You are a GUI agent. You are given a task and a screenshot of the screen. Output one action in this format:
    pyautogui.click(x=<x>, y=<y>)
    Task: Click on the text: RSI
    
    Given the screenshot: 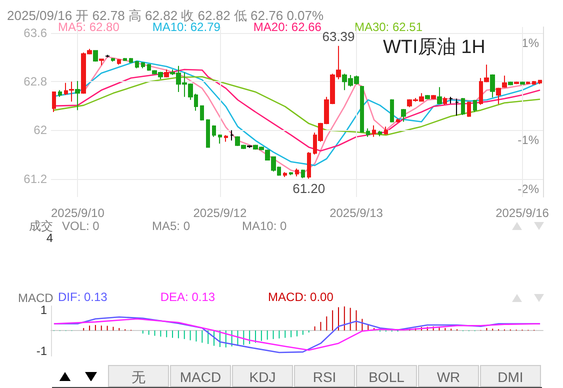 What is the action you would take?
    pyautogui.click(x=324, y=376)
    